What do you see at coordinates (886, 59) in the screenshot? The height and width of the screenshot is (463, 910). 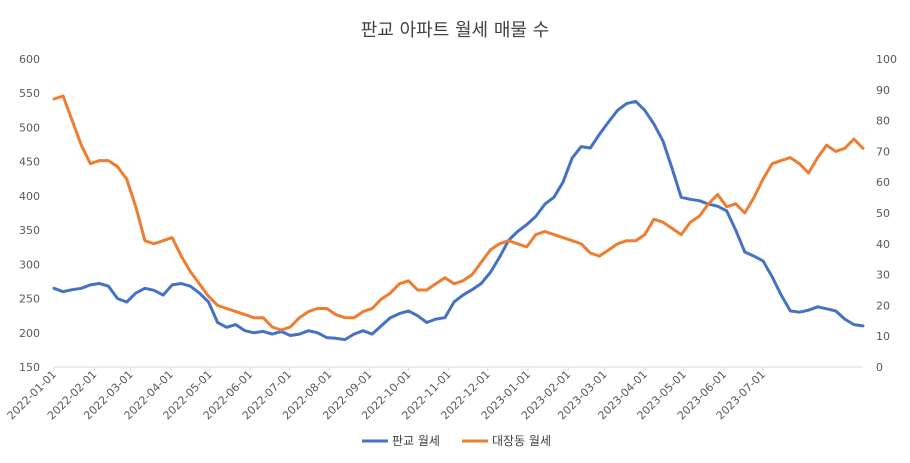 I see `right-axis-tick-label: 100` at bounding box center [886, 59].